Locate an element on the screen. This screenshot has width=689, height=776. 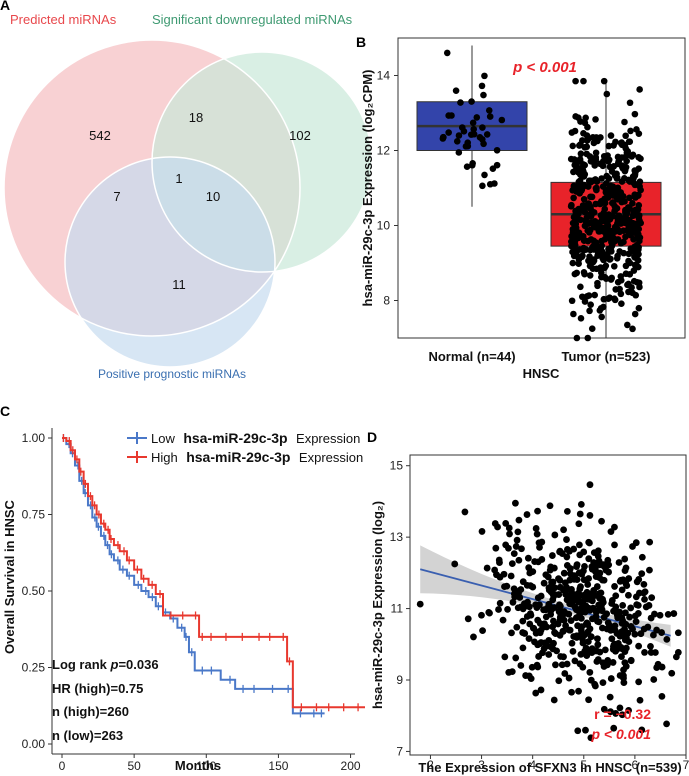
panel-c-xtick-label: 0 is located at coordinates (62, 766).